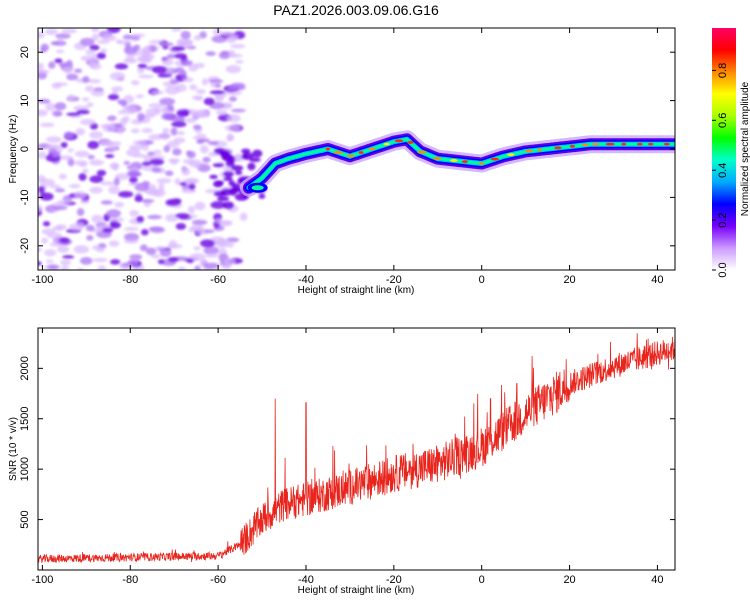 The width and height of the screenshot is (750, 605). Describe the element at coordinates (25, 519) in the screenshot. I see `y-tick-label: 500` at that location.